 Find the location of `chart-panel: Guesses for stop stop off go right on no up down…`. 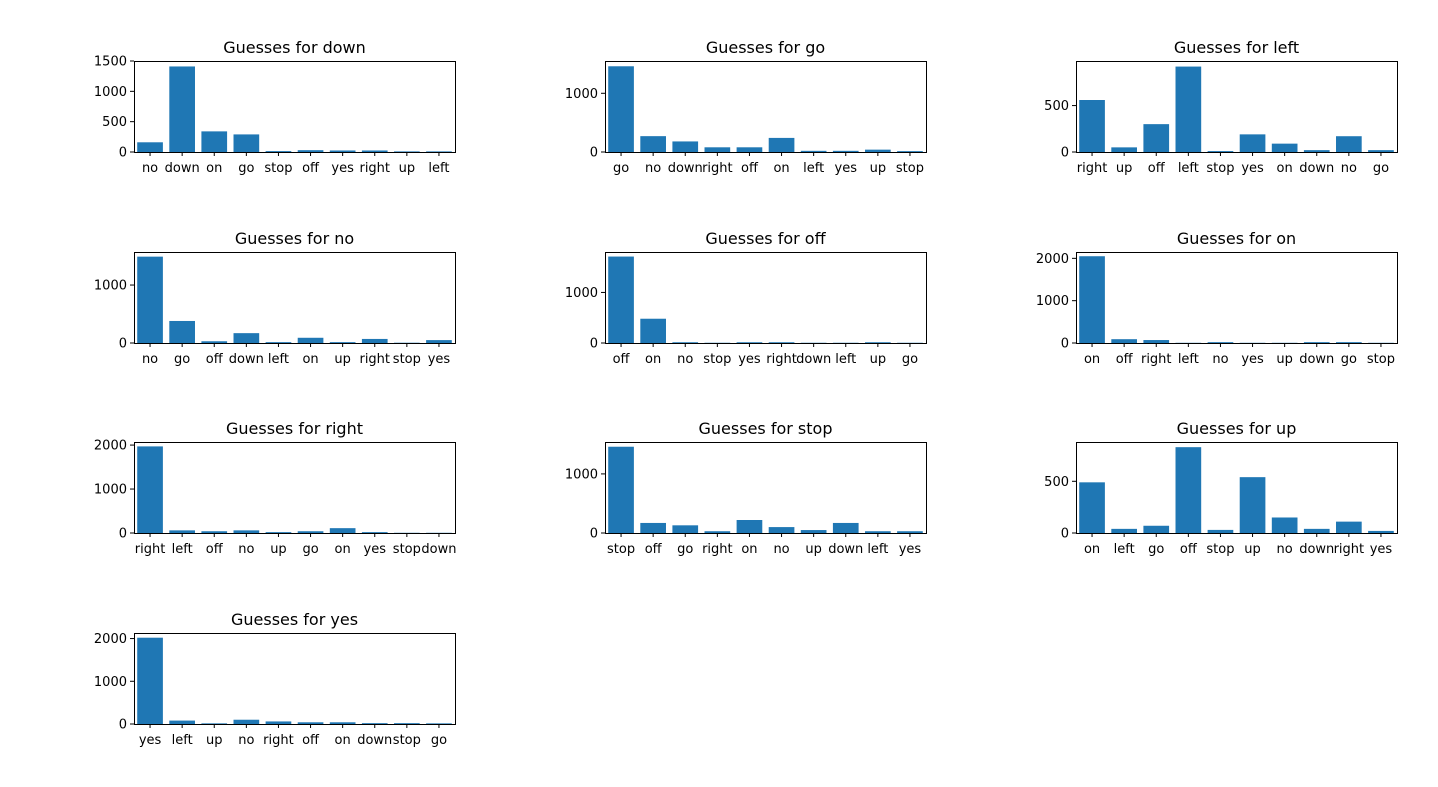

chart-panel: Guesses for stop stop off go right on no up down… is located at coordinates (746, 488).